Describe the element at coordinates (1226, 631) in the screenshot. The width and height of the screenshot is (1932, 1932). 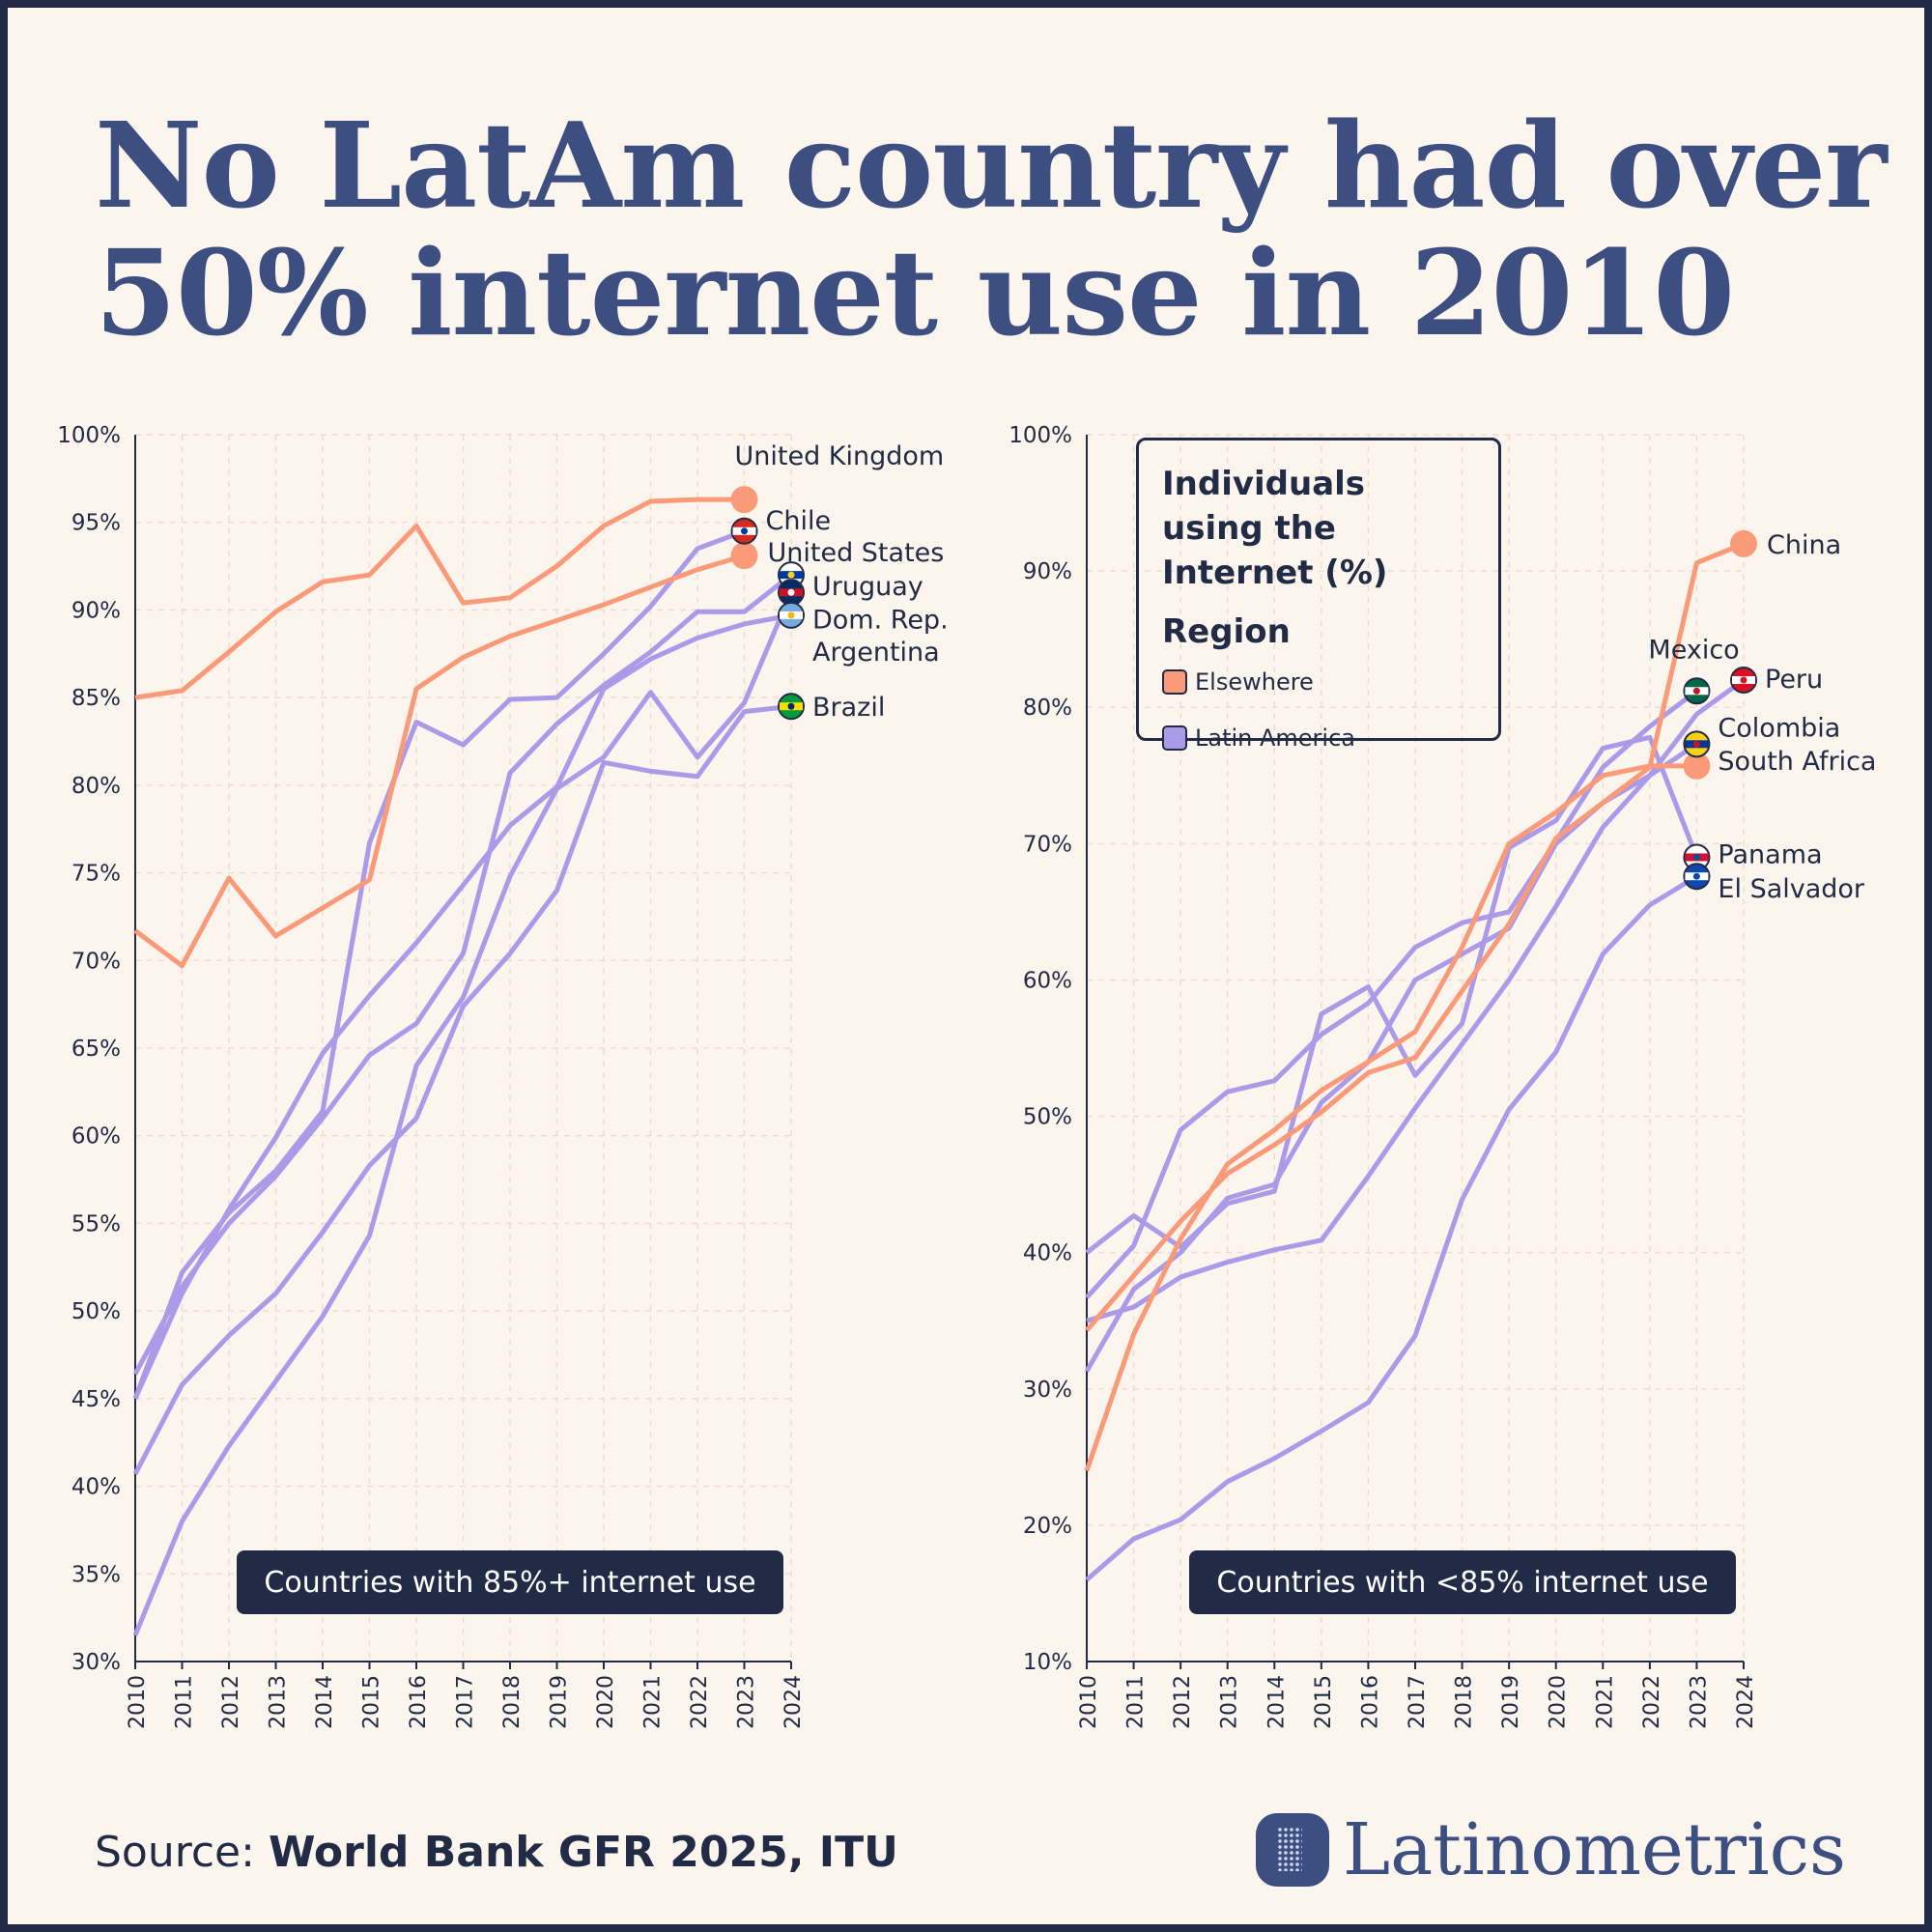
I see `legend-region-title: Region` at that location.